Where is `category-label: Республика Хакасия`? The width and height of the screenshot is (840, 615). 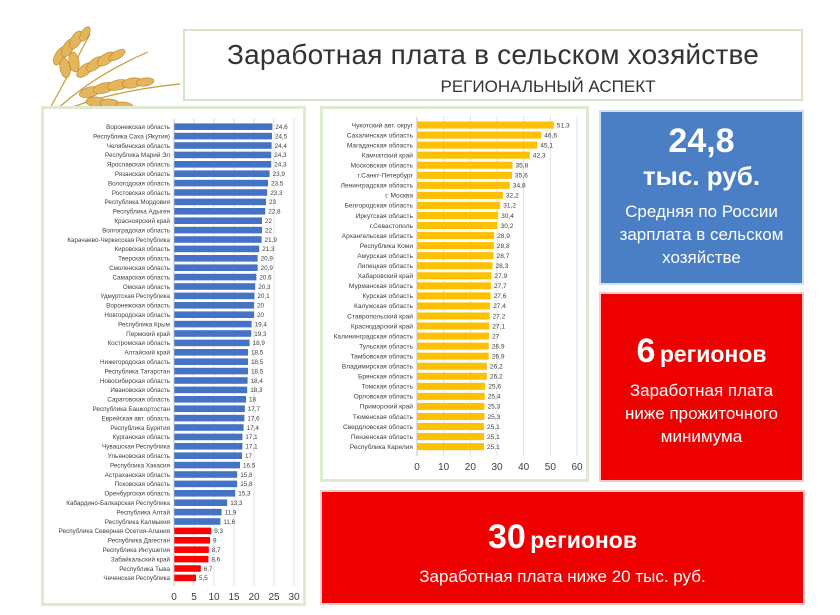 category-label: Республика Хакасия is located at coordinates (140, 465).